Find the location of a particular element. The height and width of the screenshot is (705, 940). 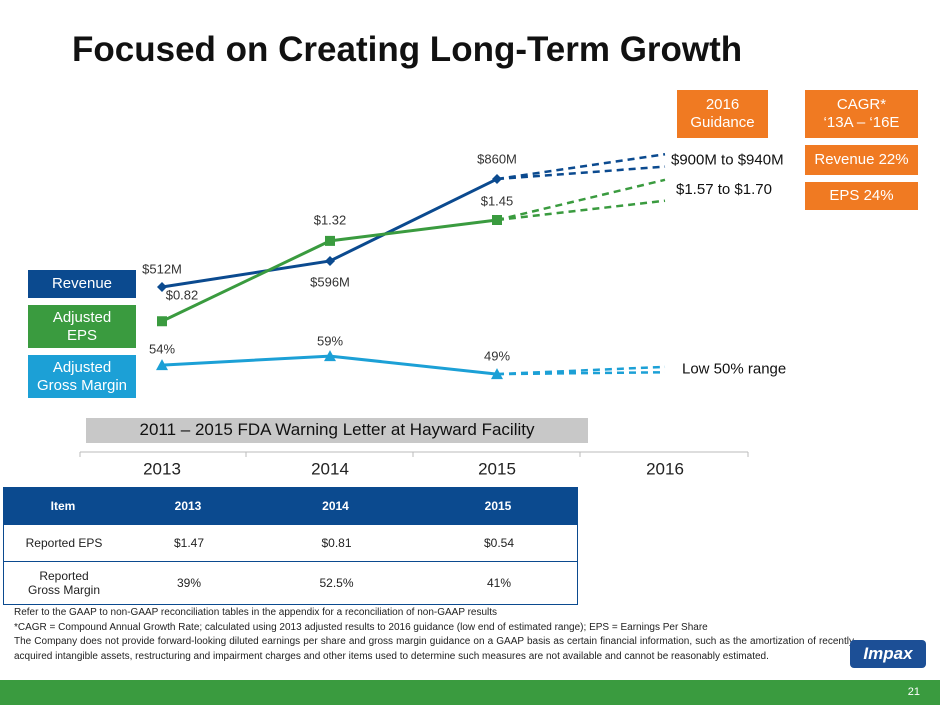

data-label: $1.32 is located at coordinates (330, 219).